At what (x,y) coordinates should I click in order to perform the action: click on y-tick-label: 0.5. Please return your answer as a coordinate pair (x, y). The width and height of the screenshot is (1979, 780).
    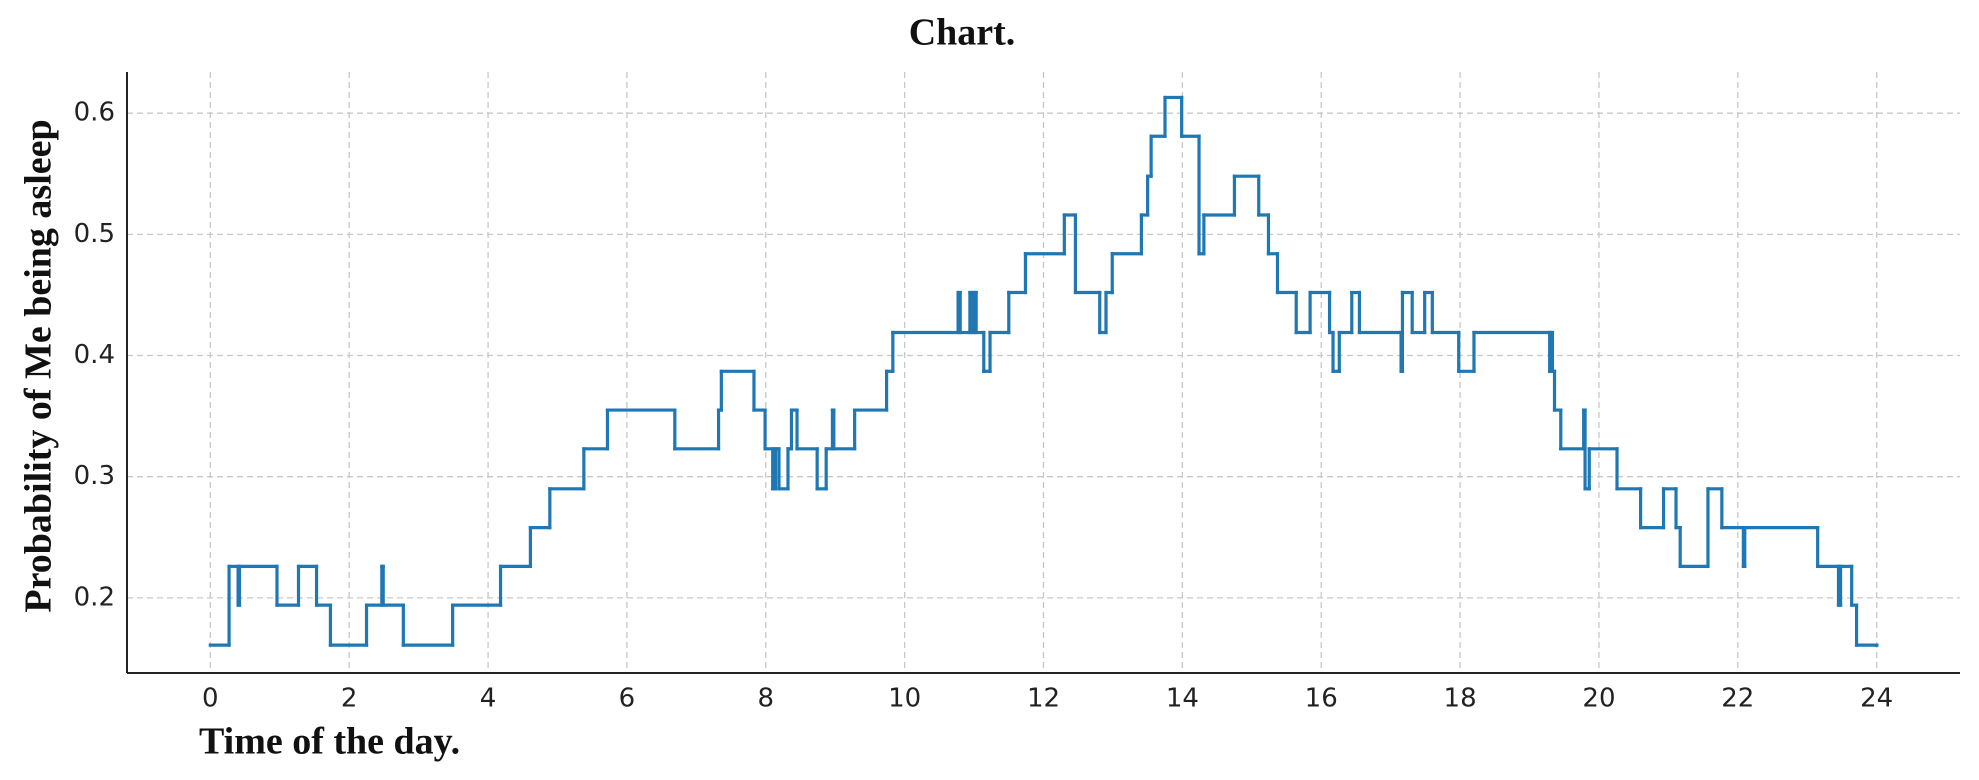
    Looking at the image, I should click on (94, 234).